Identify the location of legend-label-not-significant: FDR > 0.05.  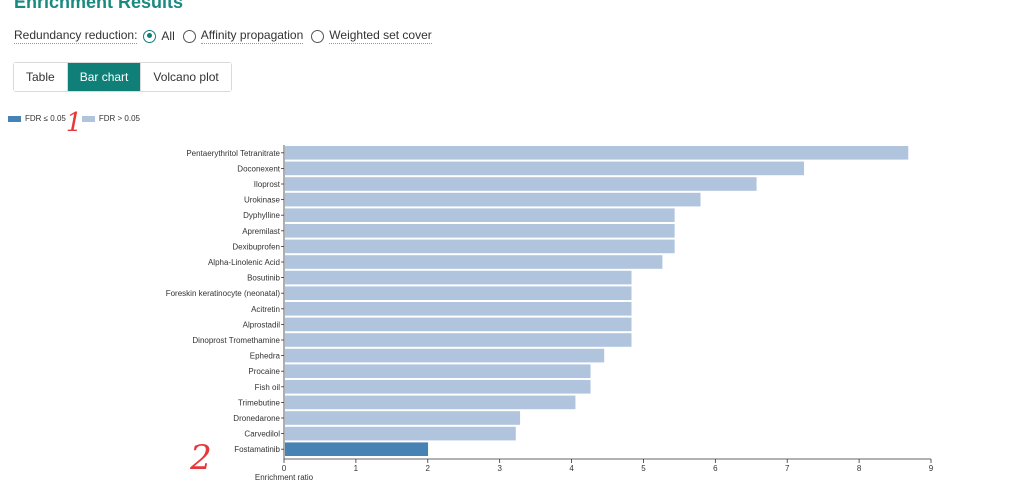
(119, 118).